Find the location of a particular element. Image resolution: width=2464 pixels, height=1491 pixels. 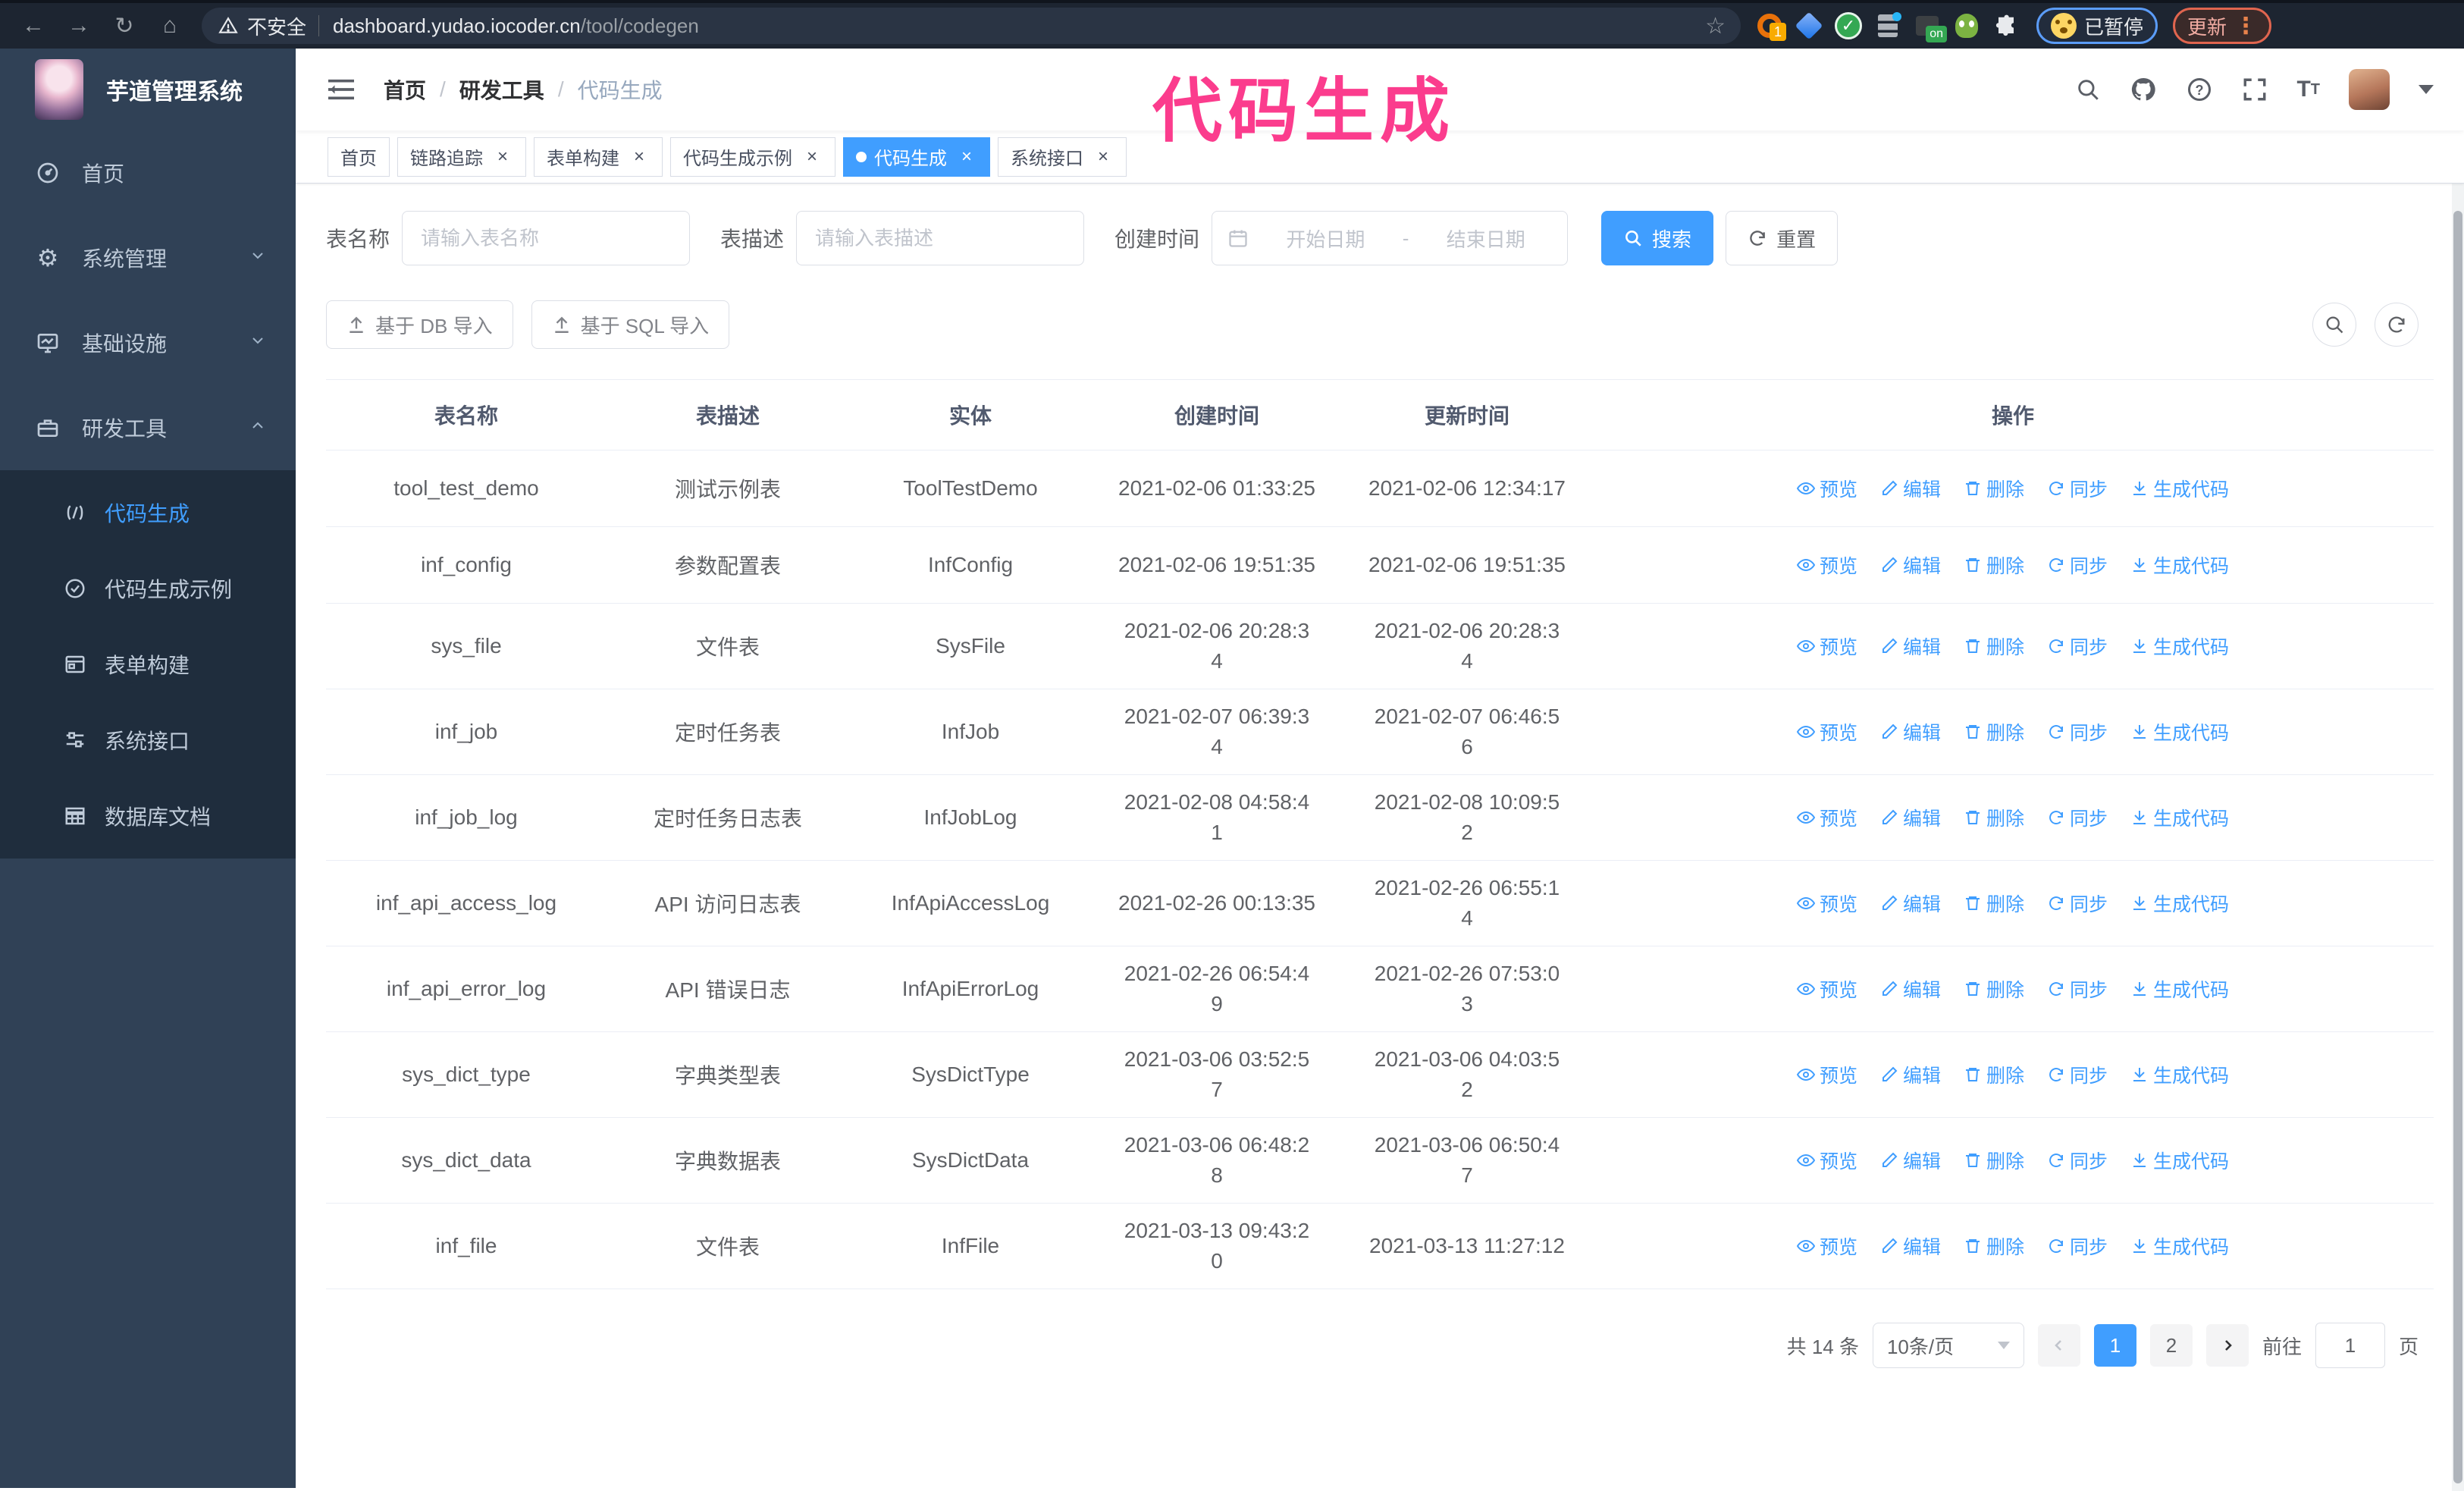

prev-page-button is located at coordinates (2059, 1345).